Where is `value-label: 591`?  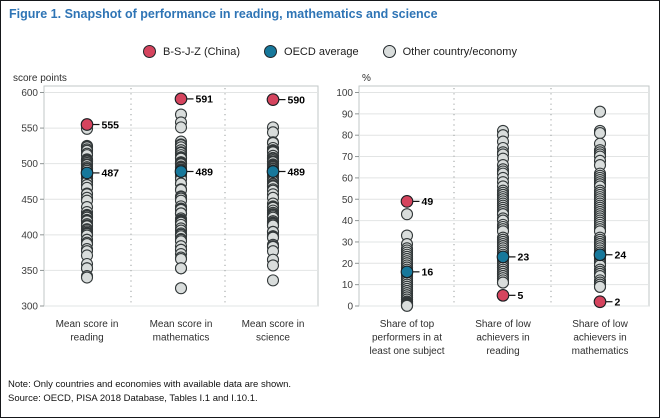
value-label: 591 is located at coordinates (205, 100).